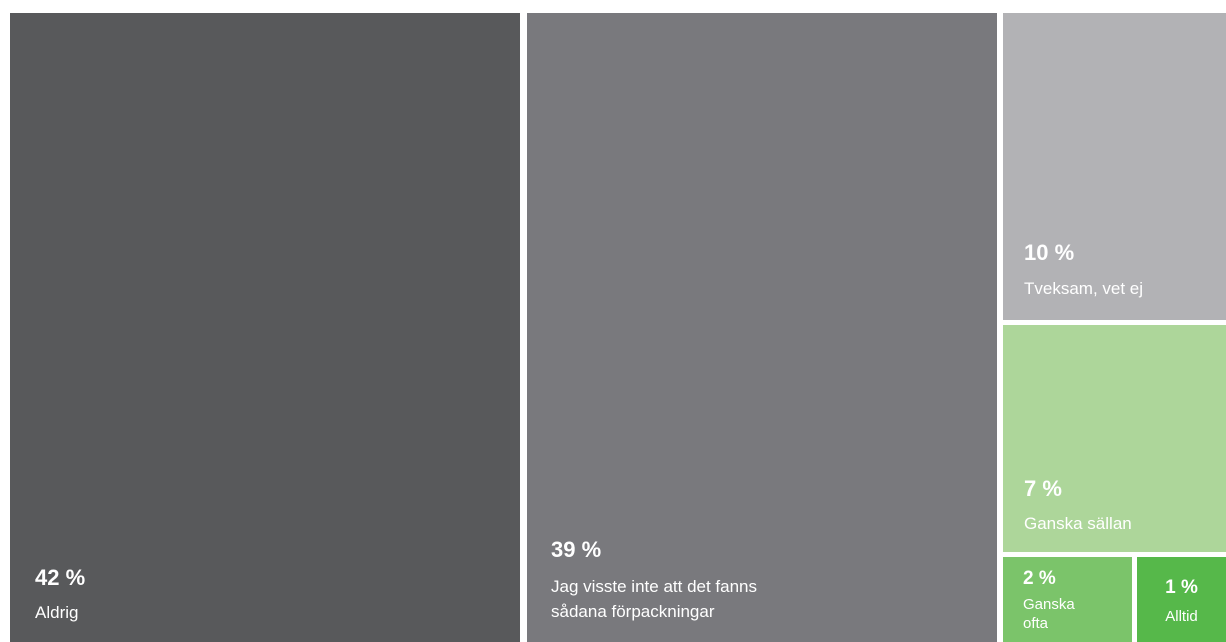 This screenshot has width=1226, height=642. I want to click on tile-tveksam-value: 10 %, so click(1049, 252).